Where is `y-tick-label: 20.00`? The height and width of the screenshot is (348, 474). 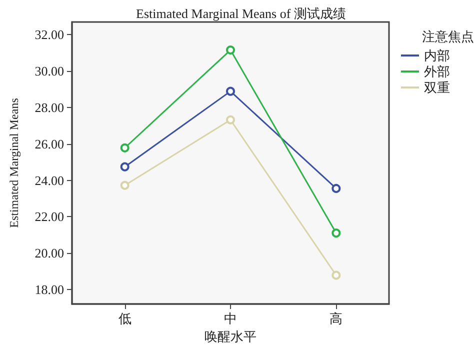 y-tick-label: 20.00 is located at coordinates (49, 253).